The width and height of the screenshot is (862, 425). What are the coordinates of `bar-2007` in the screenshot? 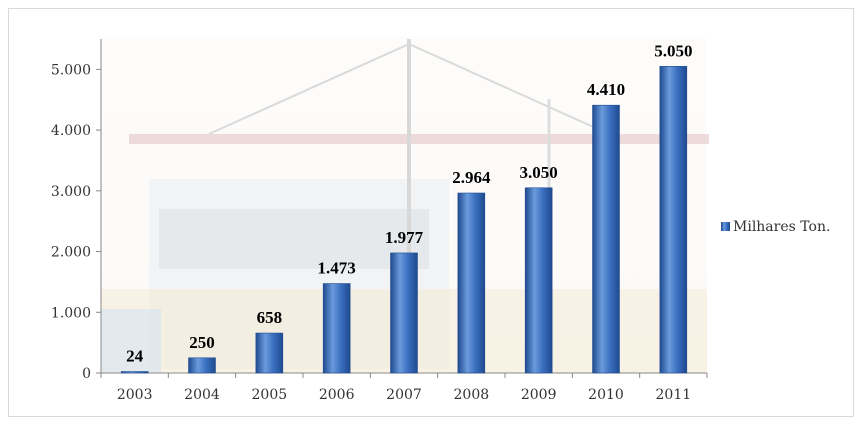 It's located at (404, 313).